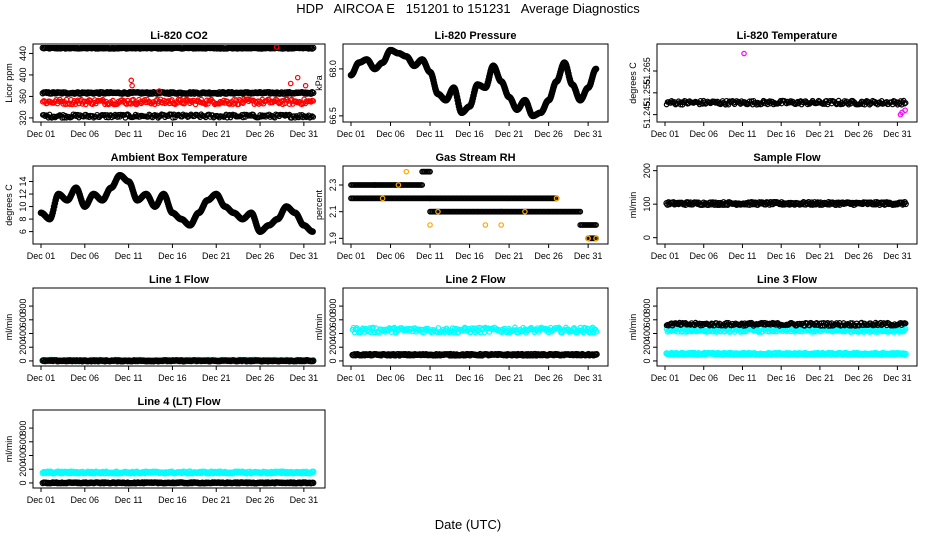 The height and width of the screenshot is (540, 936). What do you see at coordinates (905, 323) in the screenshot?
I see `point-flow` at bounding box center [905, 323].